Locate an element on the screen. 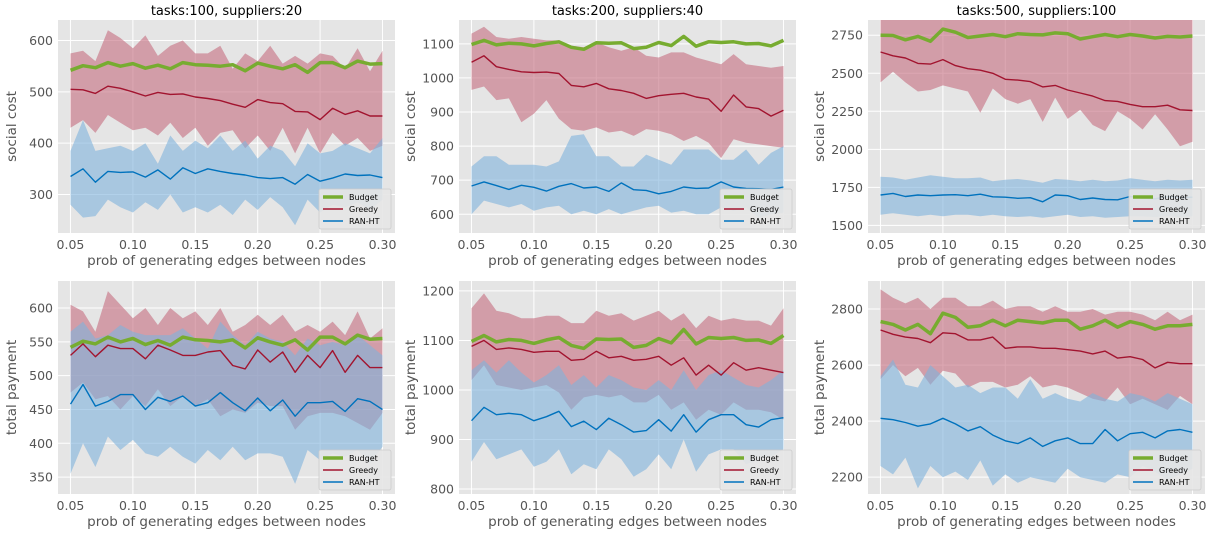  y-tick-label: 300 is located at coordinates (41, 194).